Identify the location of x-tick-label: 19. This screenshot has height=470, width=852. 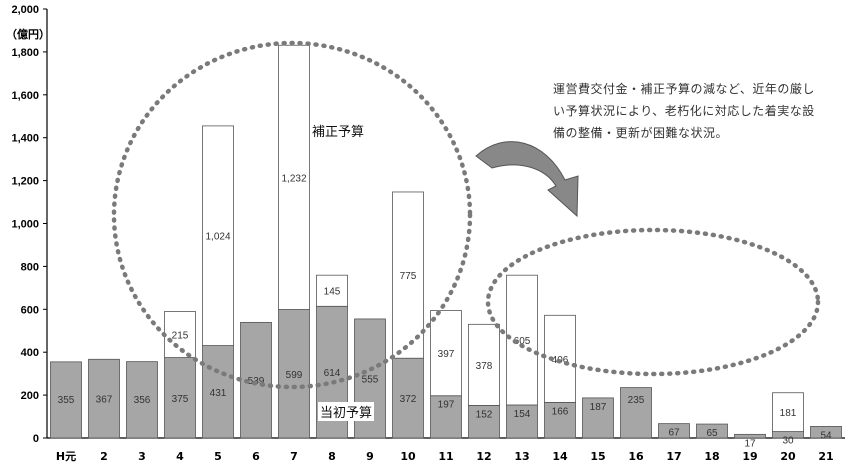
(749, 456).